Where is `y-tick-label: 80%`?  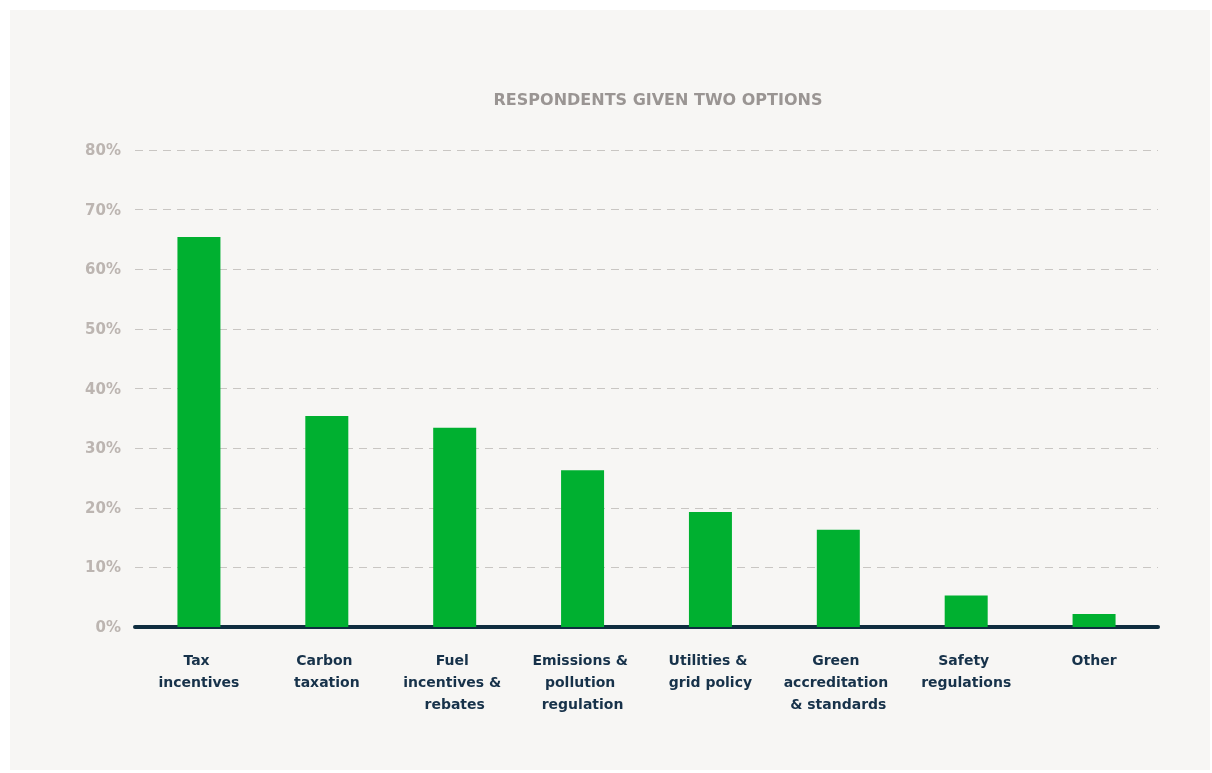
y-tick-label: 80% is located at coordinates (103, 150).